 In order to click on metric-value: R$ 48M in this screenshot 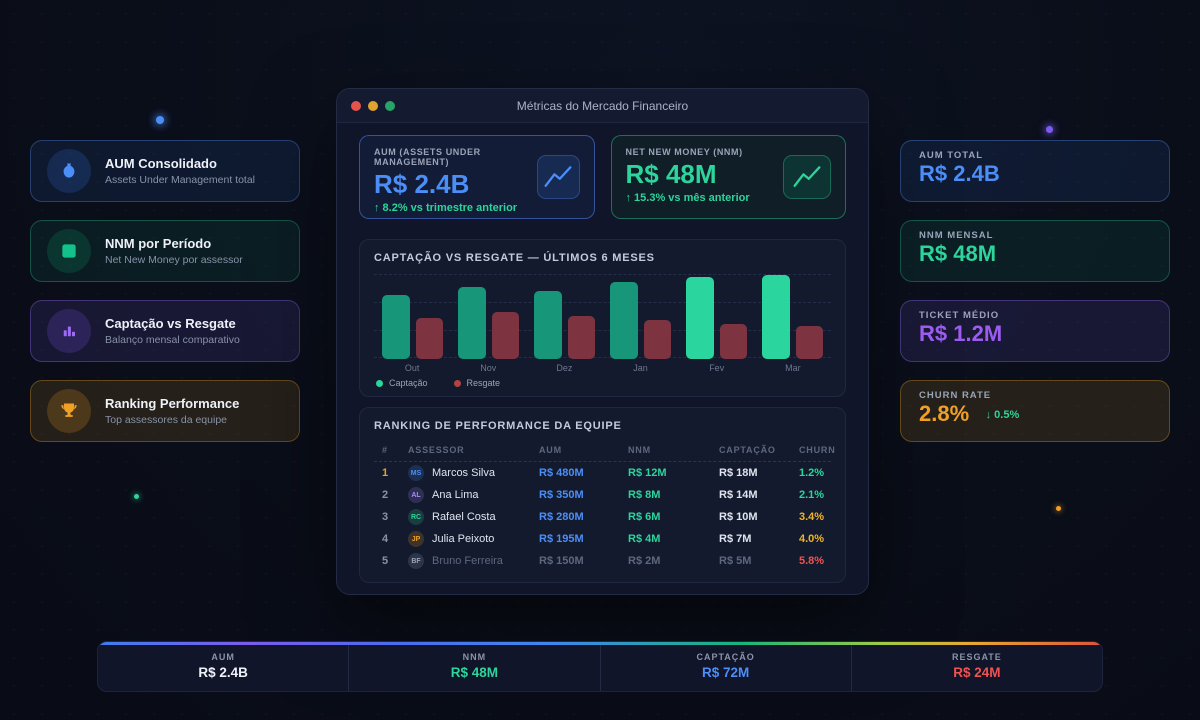, I will do `click(671, 174)`.